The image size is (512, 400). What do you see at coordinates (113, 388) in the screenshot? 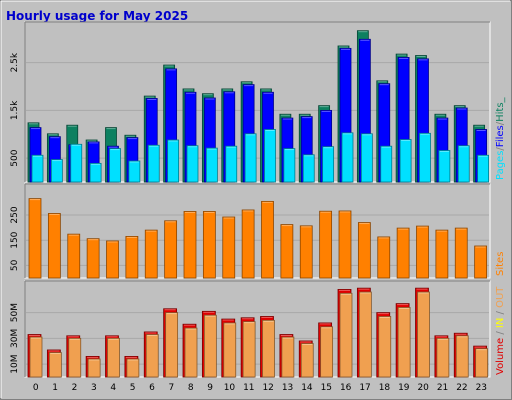
I see `x-tick-label: 4` at bounding box center [113, 388].